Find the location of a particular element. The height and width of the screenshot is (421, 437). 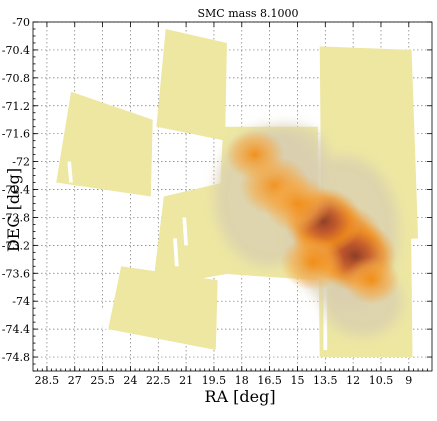

x-tick-label: 13.5 is located at coordinates (325, 380).